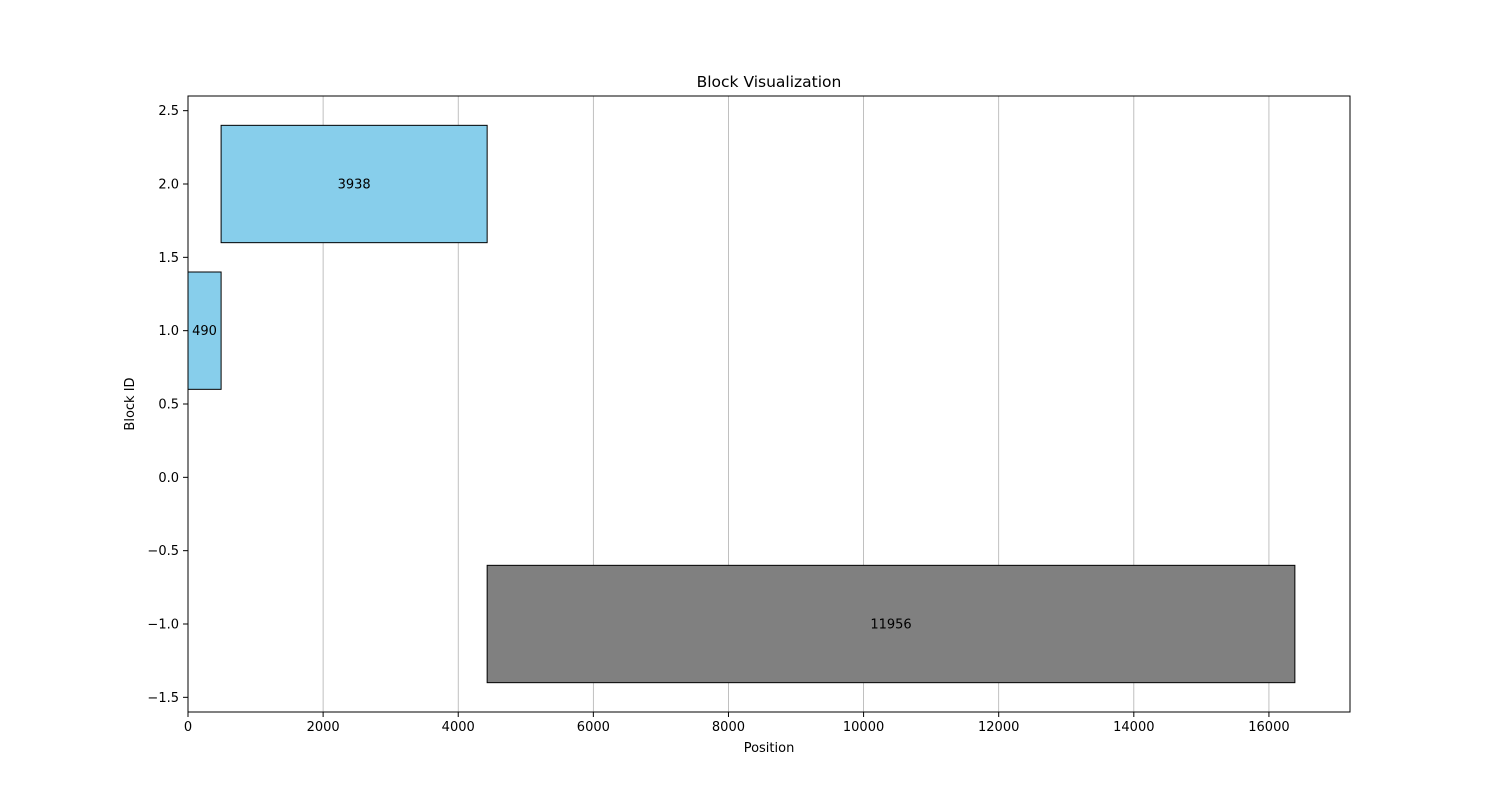 The width and height of the screenshot is (1500, 800). Describe the element at coordinates (458, 727) in the screenshot. I see `x-tick-label: 4000` at that location.